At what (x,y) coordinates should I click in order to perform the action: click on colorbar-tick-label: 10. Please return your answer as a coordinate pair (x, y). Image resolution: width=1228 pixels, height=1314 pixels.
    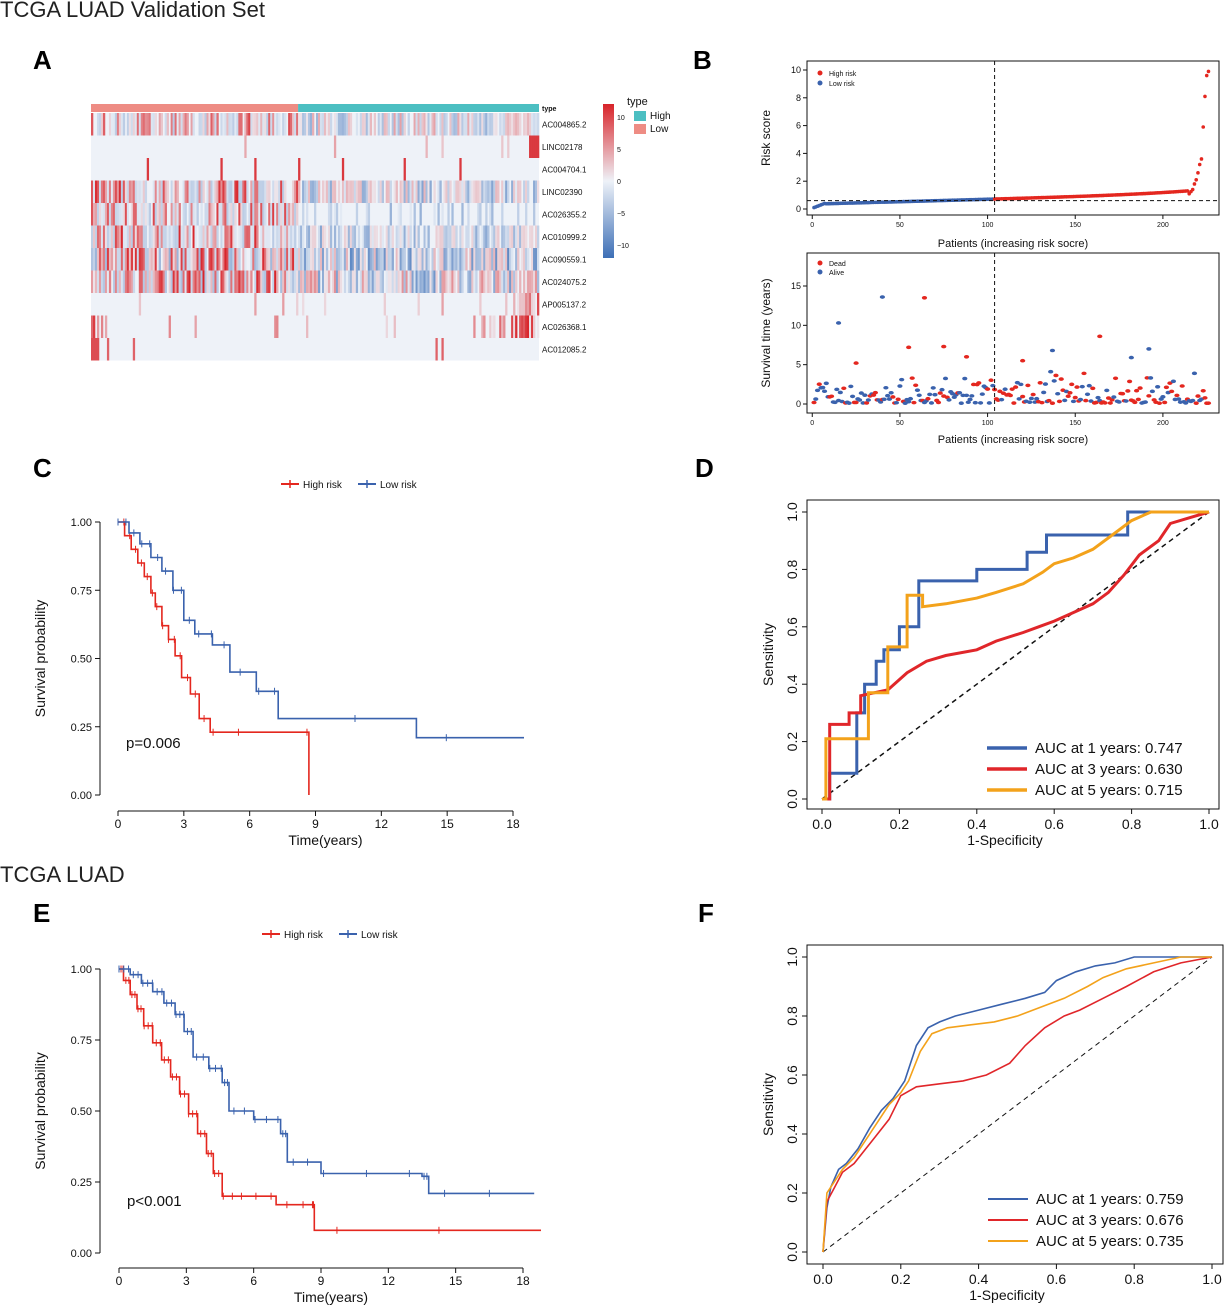
    Looking at the image, I should click on (621, 118).